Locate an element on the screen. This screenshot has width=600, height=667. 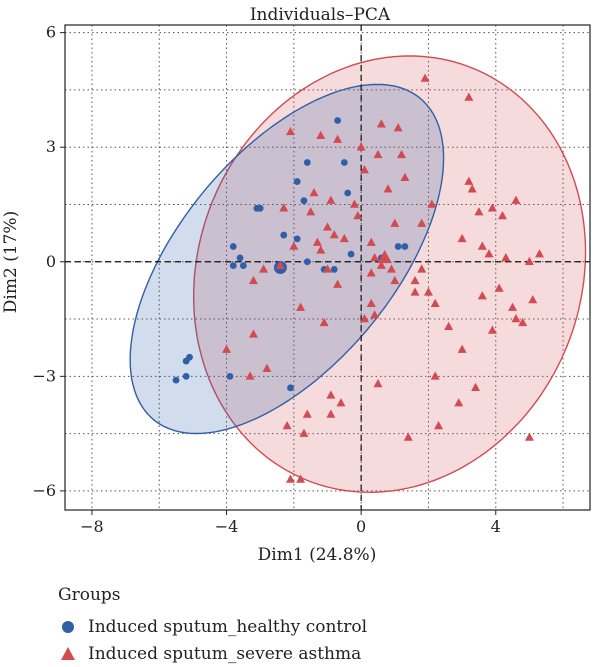
legend-item-healthy: Induced sputum_healthy control is located at coordinates (212, 626).